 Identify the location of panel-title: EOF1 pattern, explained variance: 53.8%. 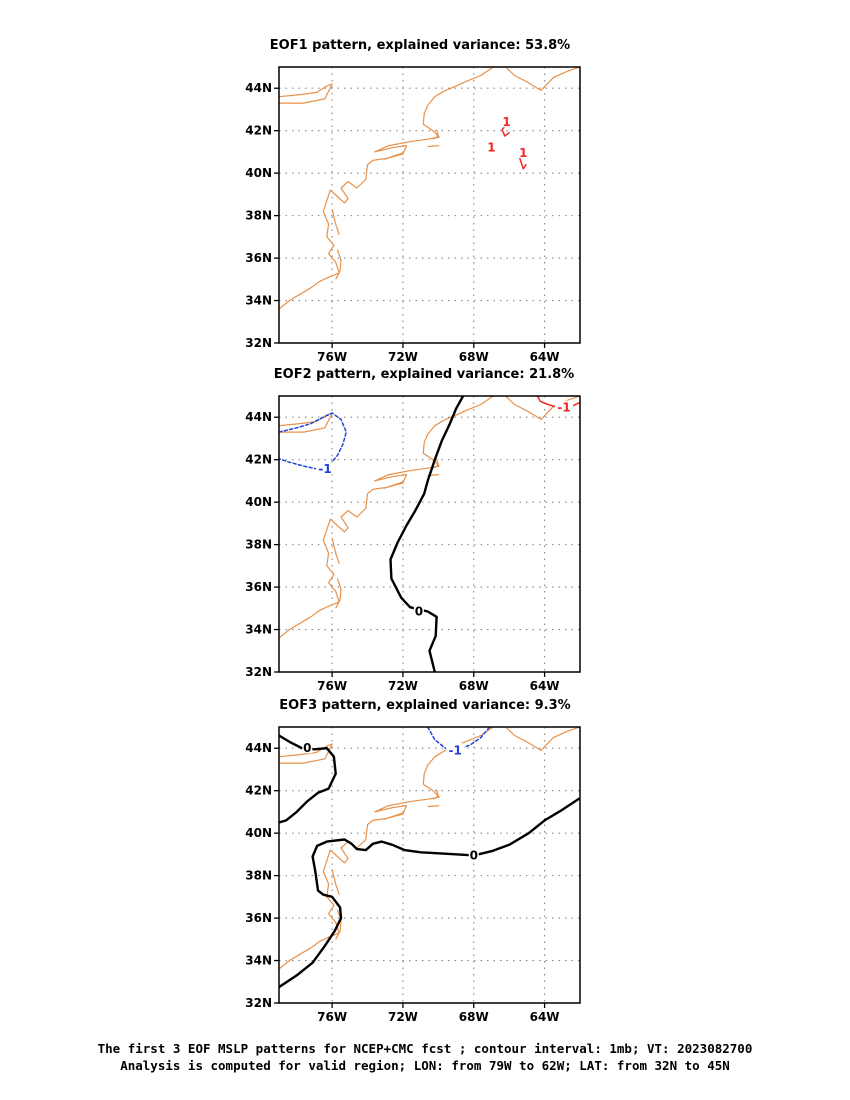
(420, 45).